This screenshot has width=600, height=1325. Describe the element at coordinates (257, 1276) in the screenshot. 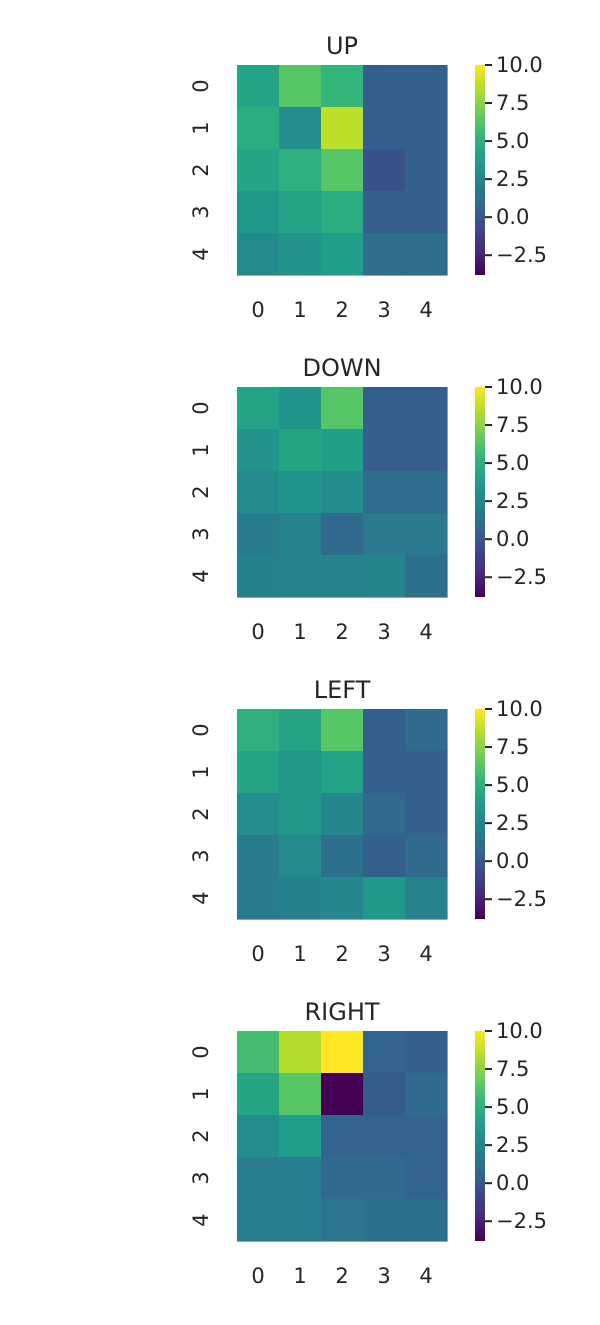

I see `x-tick-label: 0` at that location.